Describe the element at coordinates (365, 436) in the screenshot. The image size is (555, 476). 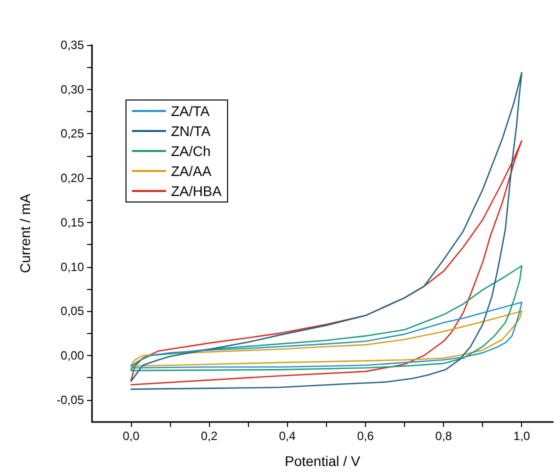
I see `x-tick-label: 0,6` at that location.